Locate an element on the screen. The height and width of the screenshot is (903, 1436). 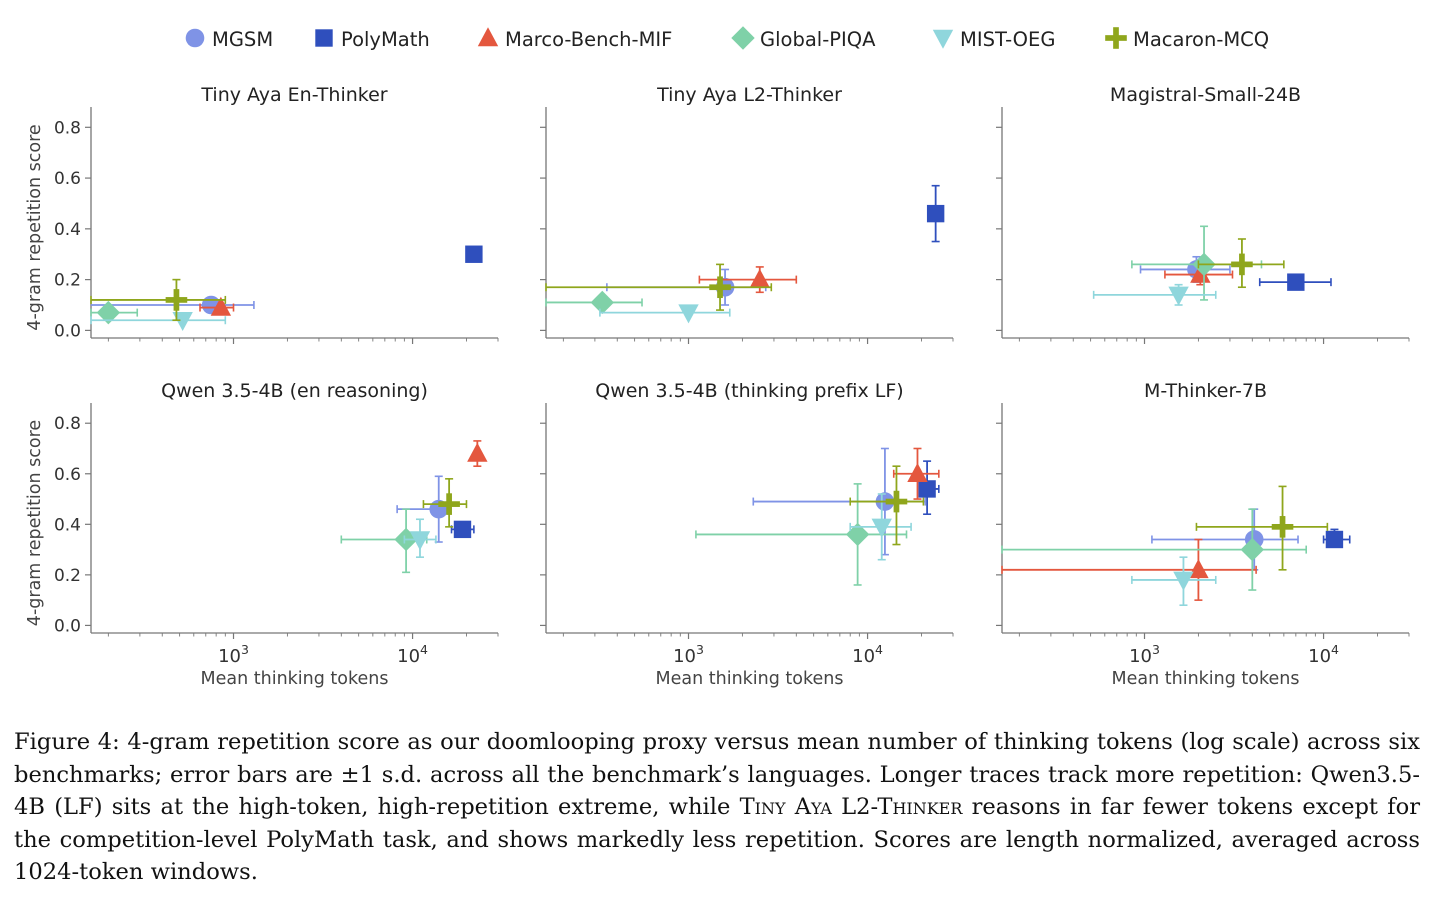
panel-title: Tiny Aya L2-Thinker is located at coordinates (749, 95).